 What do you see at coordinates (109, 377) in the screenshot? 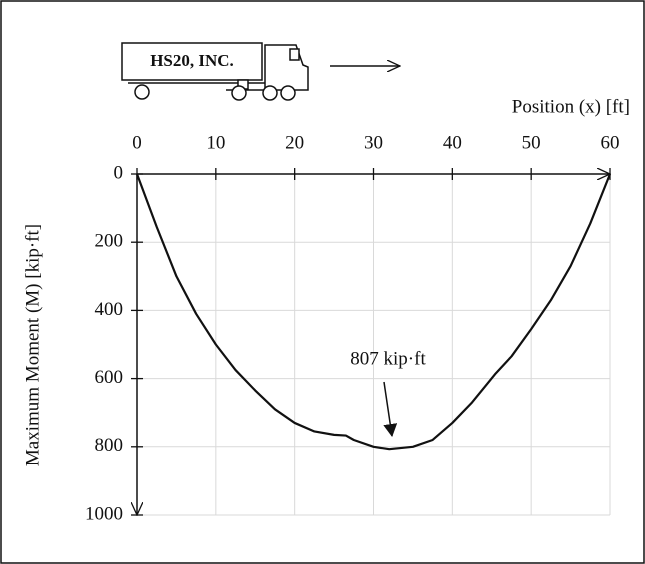
I see `y-tick-label: 600` at bounding box center [109, 377].